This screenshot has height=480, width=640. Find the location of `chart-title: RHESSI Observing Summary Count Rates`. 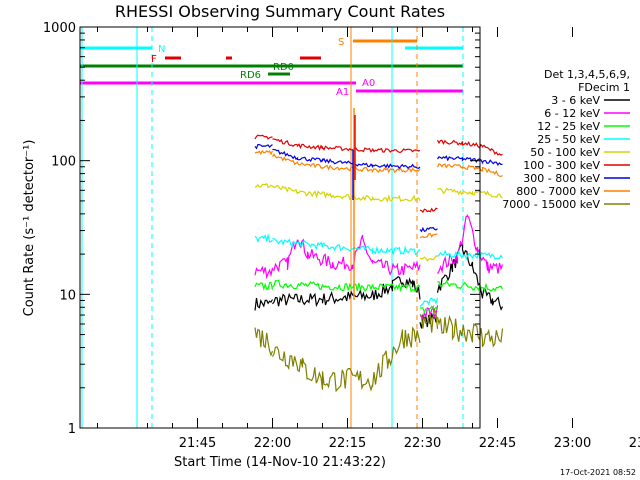

chart-title: RHESSI Observing Summary Count Rates is located at coordinates (280, 11).